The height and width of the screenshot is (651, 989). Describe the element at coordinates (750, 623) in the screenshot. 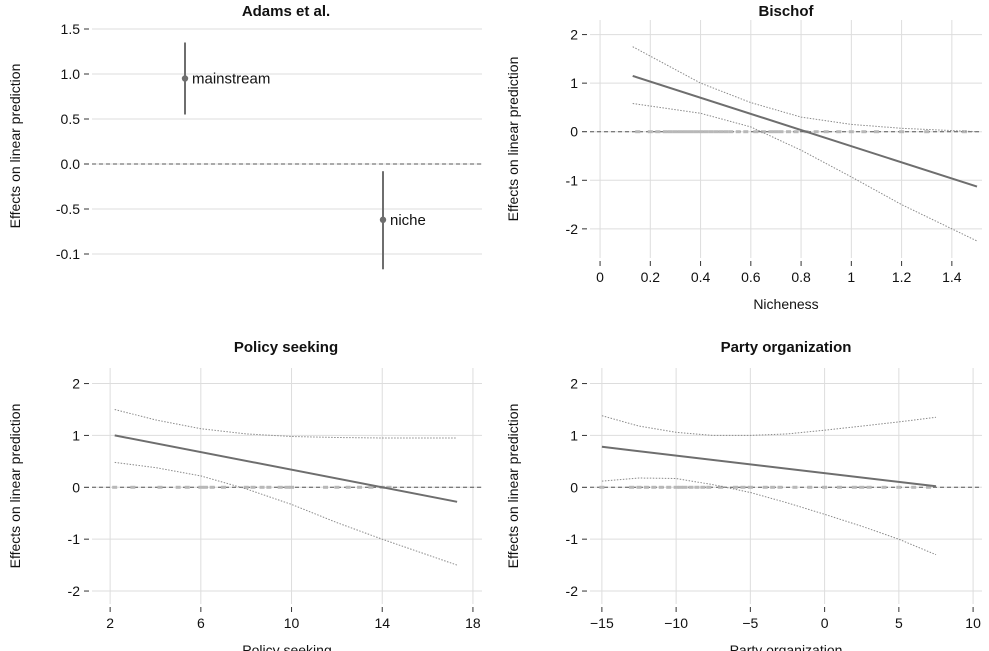

I see `x-tick-label: −5` at that location.